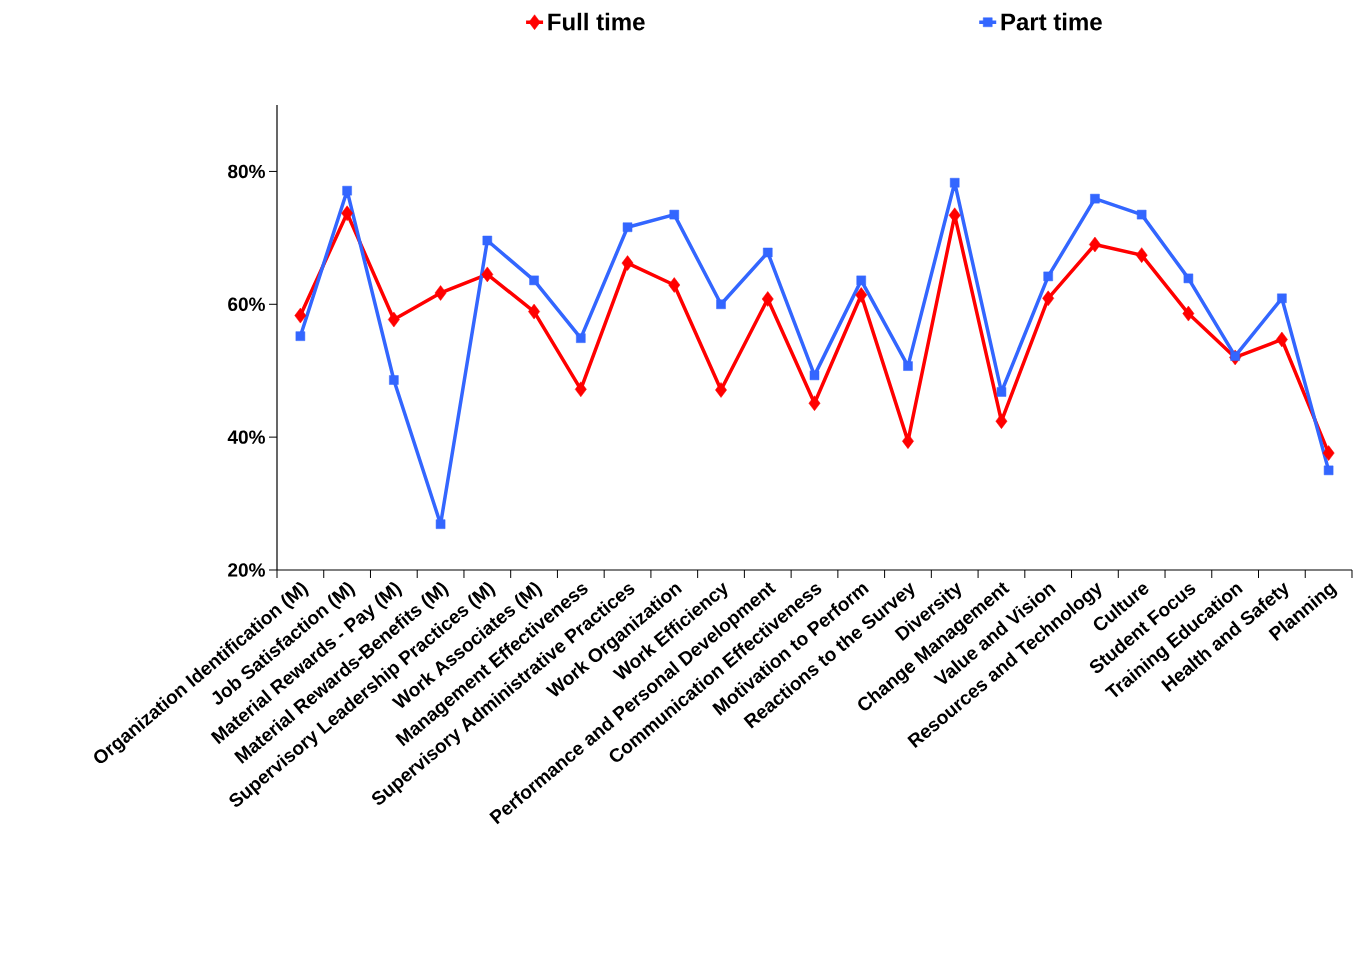  I want to click on legend-label: Full time, so click(596, 21).